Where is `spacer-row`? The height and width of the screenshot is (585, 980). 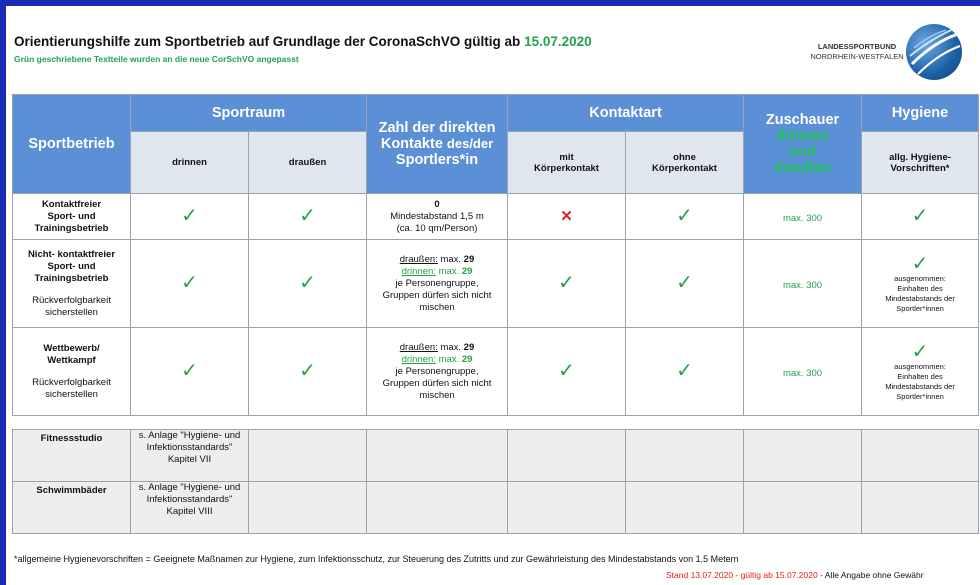 spacer-row is located at coordinates (495, 422).